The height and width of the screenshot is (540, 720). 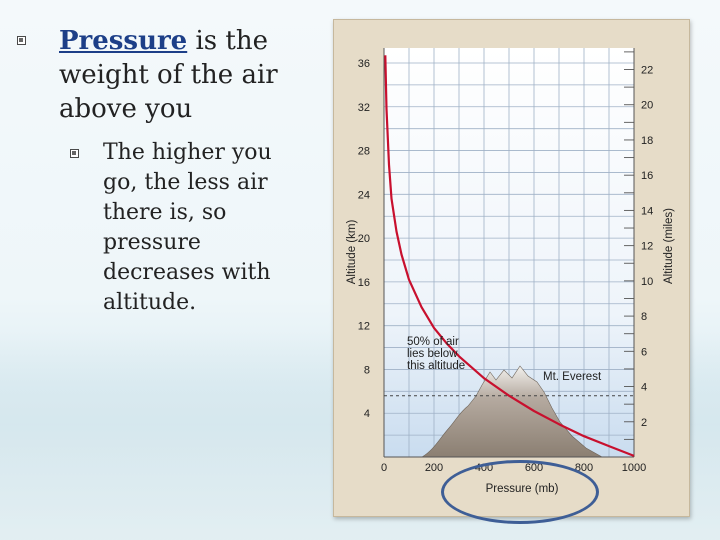 What do you see at coordinates (21, 40) in the screenshot?
I see `bullet-square-icon` at bounding box center [21, 40].